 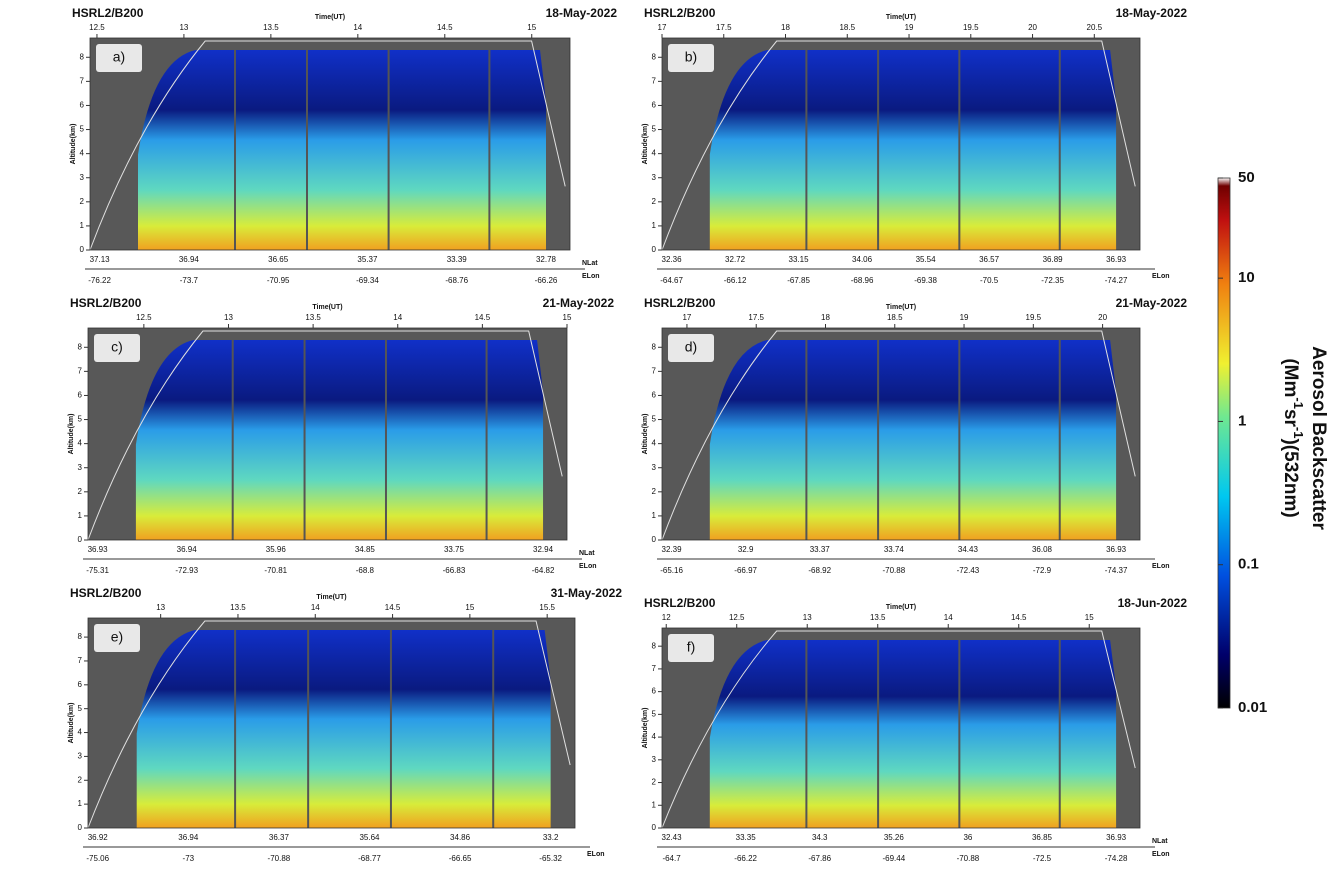 What do you see at coordinates (1116, 259) in the screenshot?
I see `lat-tick-label: 36.93` at bounding box center [1116, 259].